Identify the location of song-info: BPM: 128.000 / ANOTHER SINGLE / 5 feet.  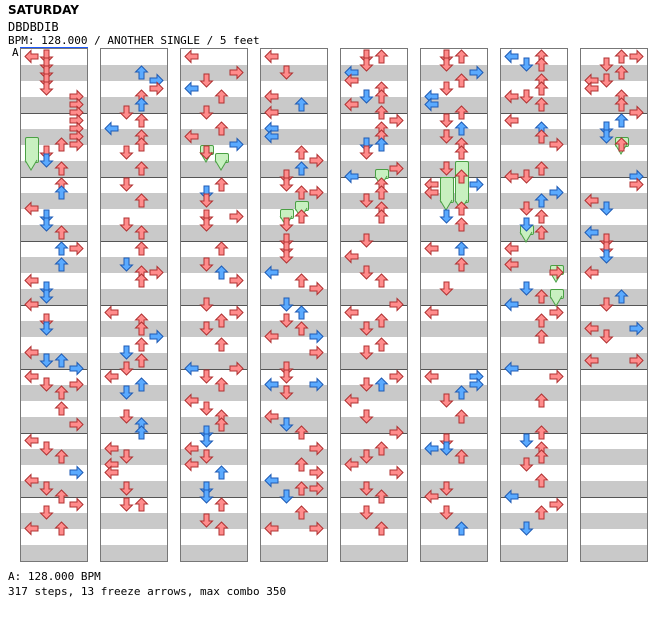
(134, 40).